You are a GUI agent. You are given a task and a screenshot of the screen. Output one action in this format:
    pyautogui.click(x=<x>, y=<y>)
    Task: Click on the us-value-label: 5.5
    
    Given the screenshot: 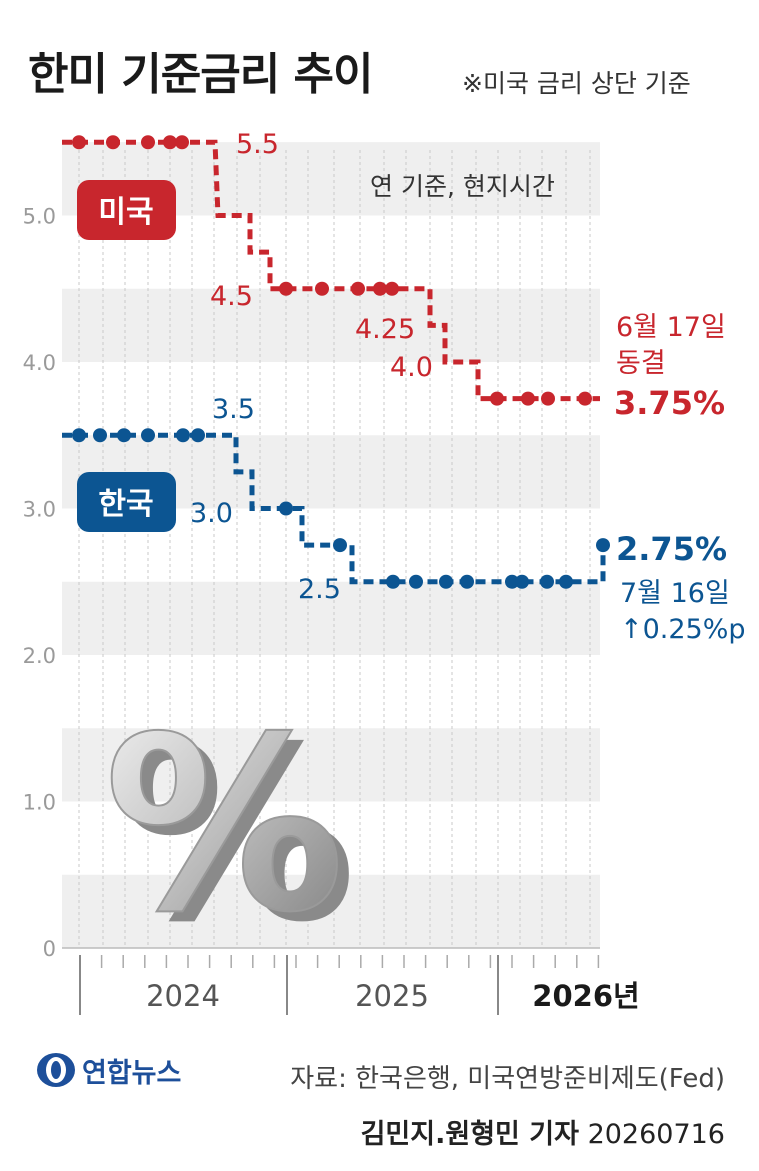 What is the action you would take?
    pyautogui.click(x=257, y=144)
    